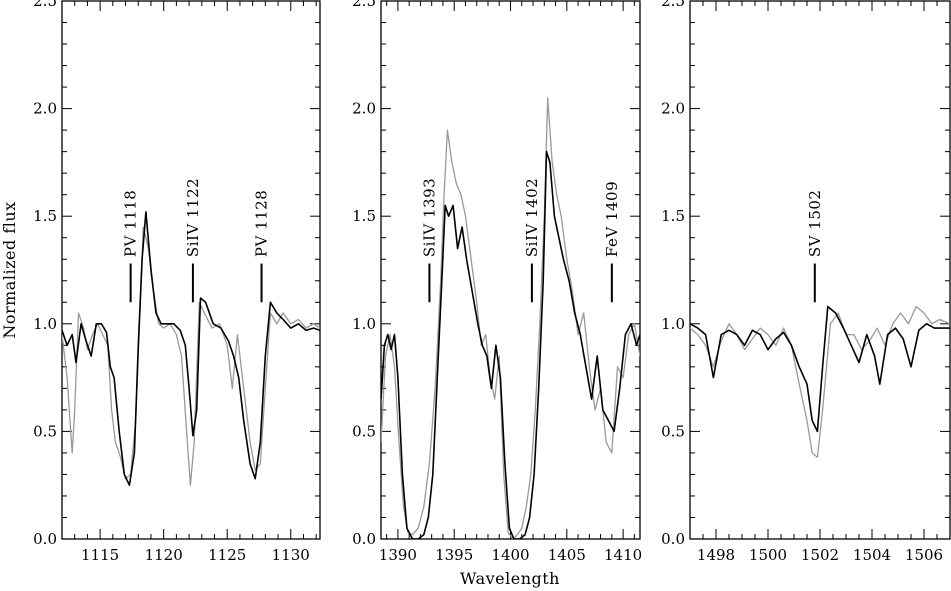  I want to click on x-tick-label: 1410, so click(623, 555).